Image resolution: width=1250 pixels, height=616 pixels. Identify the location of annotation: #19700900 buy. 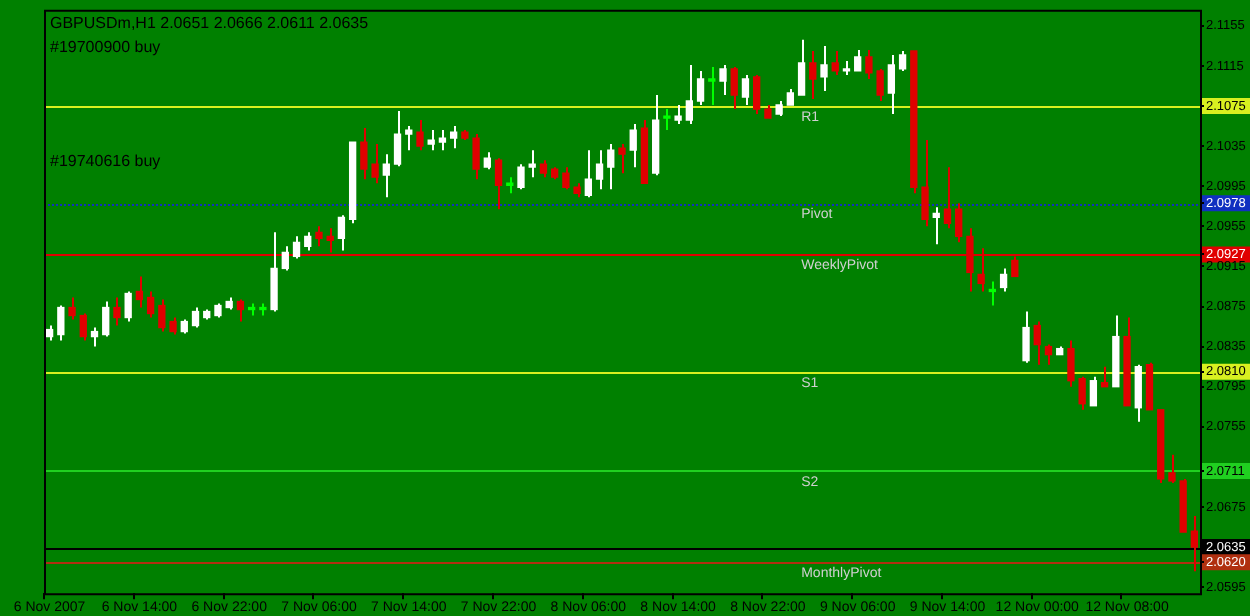
(105, 47).